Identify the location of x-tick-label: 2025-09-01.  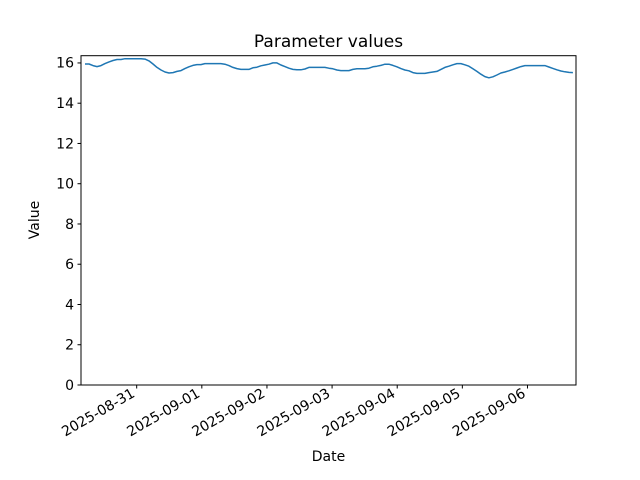
(163, 413).